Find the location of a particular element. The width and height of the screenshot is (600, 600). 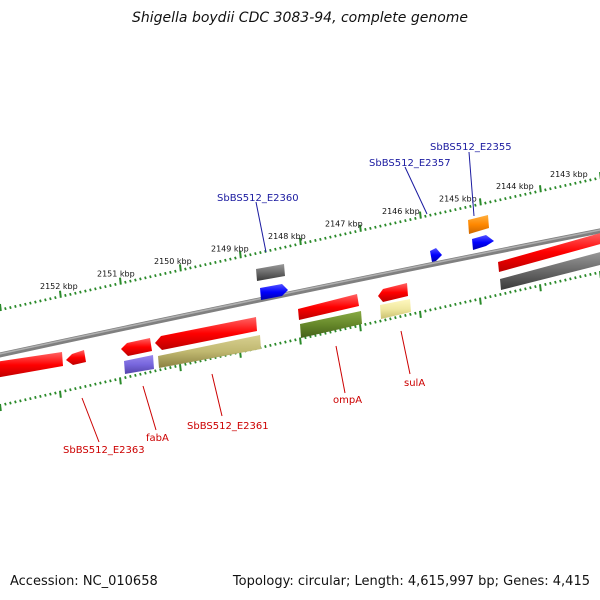

gene-label: SbBS512_E2357 is located at coordinates (410, 163).